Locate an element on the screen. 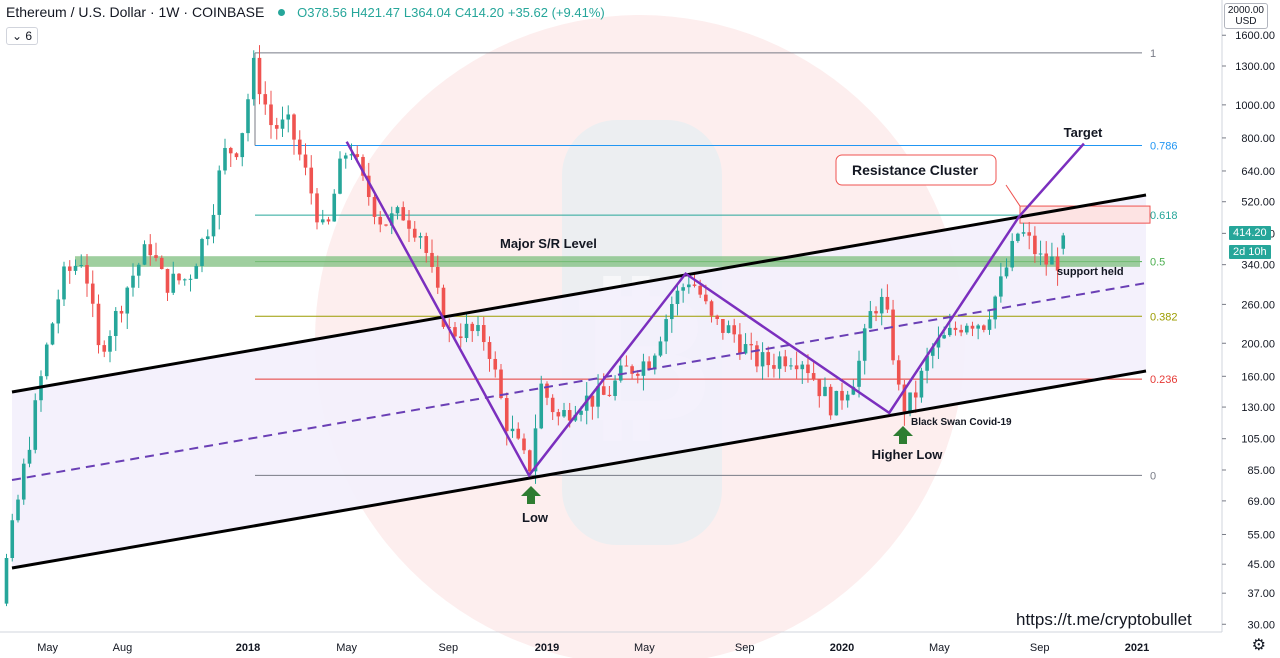 The height and width of the screenshot is (658, 1280). price-tick-label: 520.00 is located at coordinates (1258, 203).